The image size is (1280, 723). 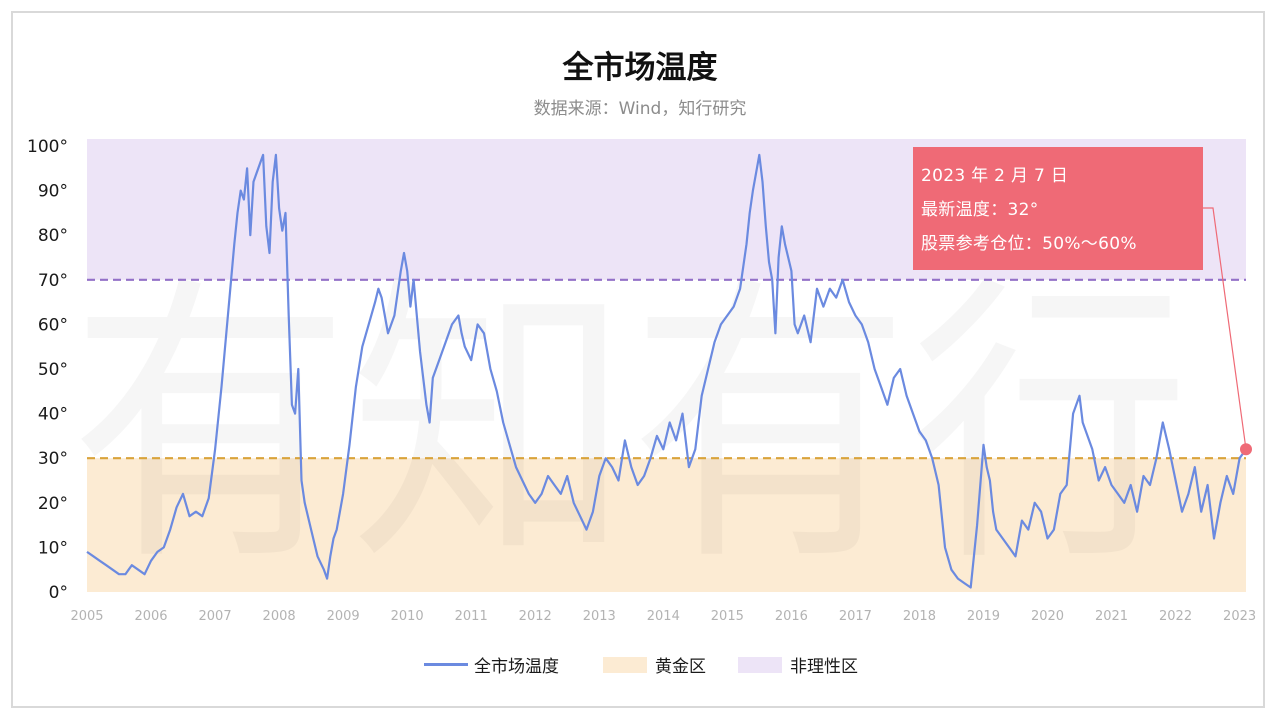 I want to click on y-tick-label: 70°, so click(x=53, y=281).